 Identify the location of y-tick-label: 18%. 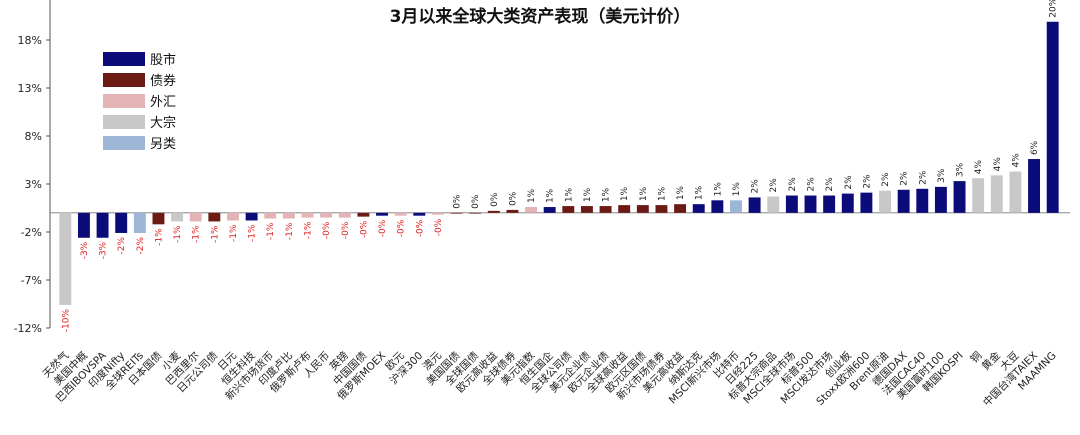
(30, 40).